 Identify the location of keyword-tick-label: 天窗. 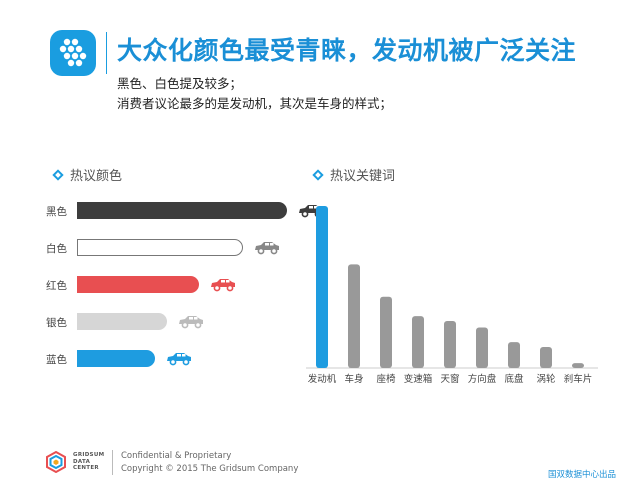
(449, 379).